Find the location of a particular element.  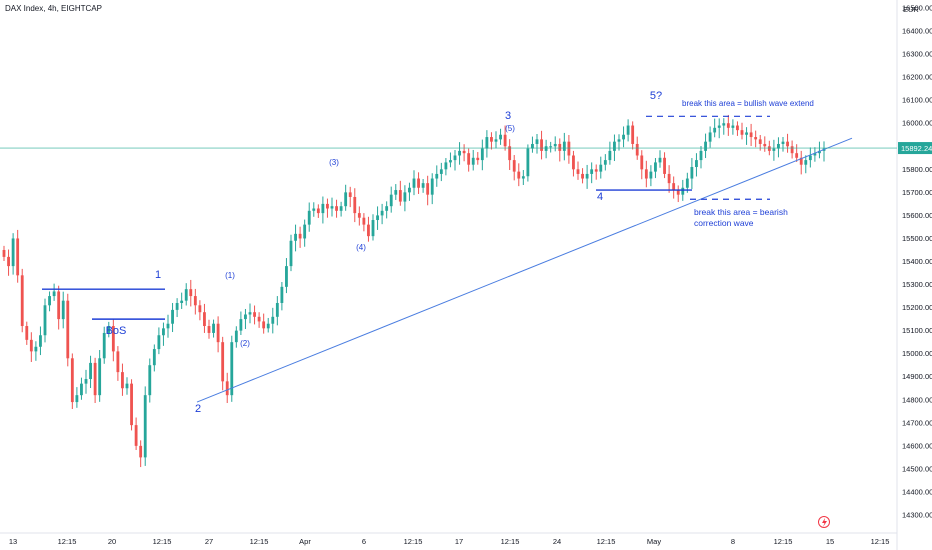

bearish-note-line2: correction wave is located at coordinates (724, 223).